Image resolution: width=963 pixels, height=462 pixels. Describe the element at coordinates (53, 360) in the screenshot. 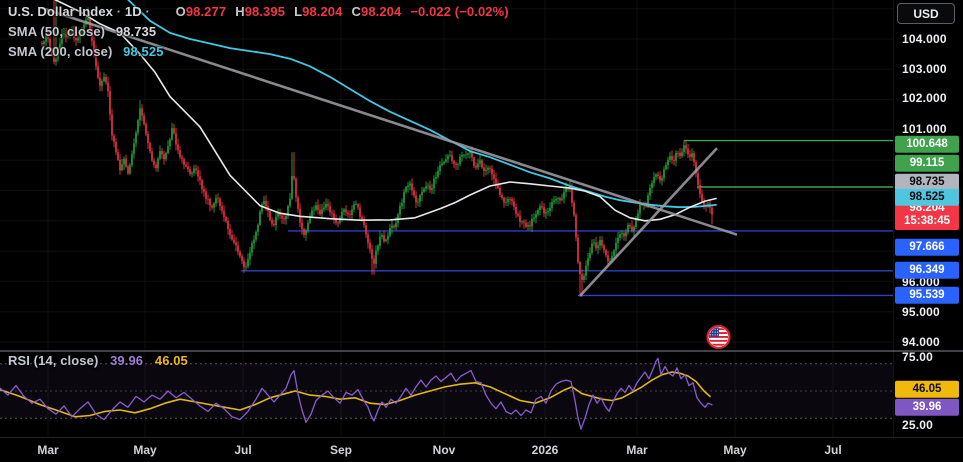

I see `rsi-label: RSI (14, close)` at that location.